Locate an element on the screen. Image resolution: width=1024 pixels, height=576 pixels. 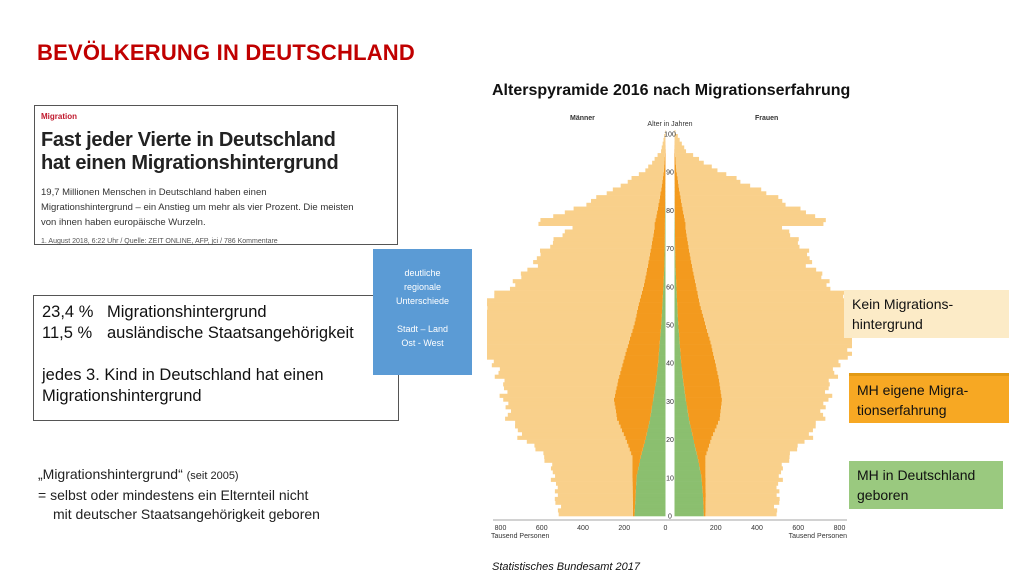
age-tick-label: 10 is located at coordinates (670, 478).